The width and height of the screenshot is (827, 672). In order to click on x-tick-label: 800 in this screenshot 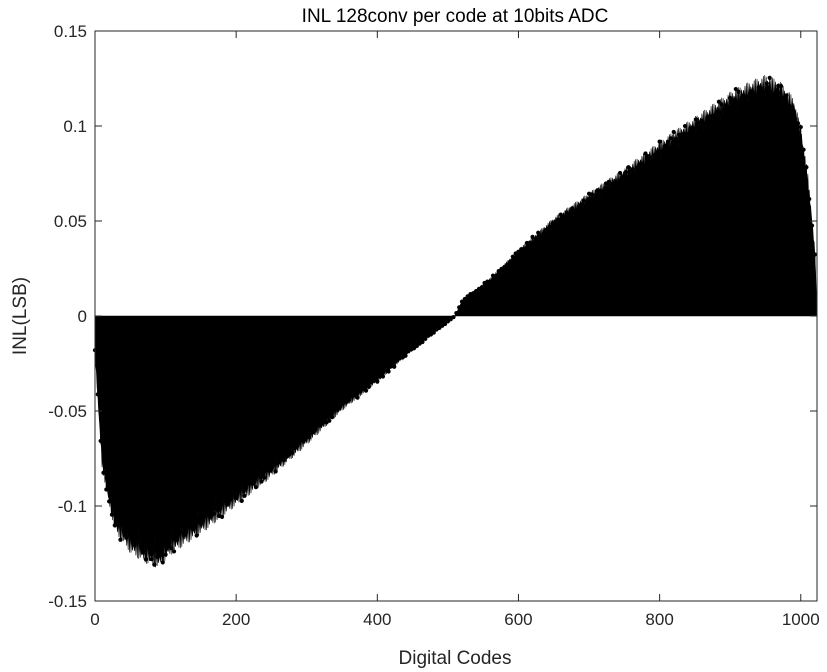, I will do `click(659, 619)`.